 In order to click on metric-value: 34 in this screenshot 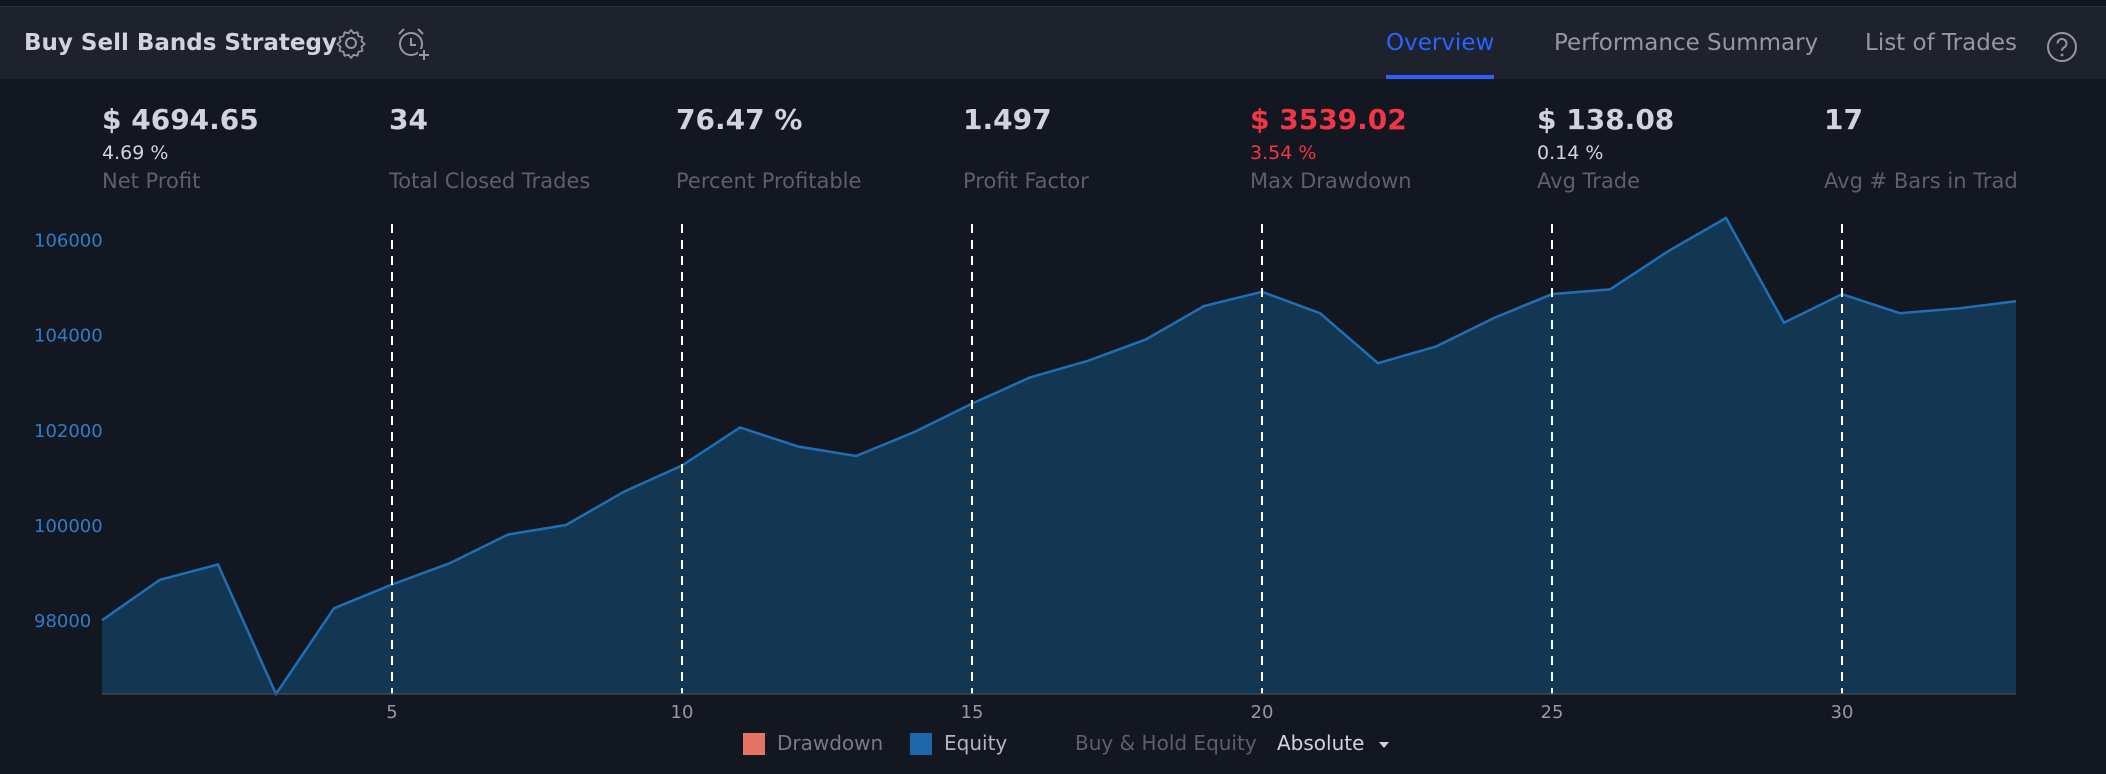, I will do `click(408, 119)`.